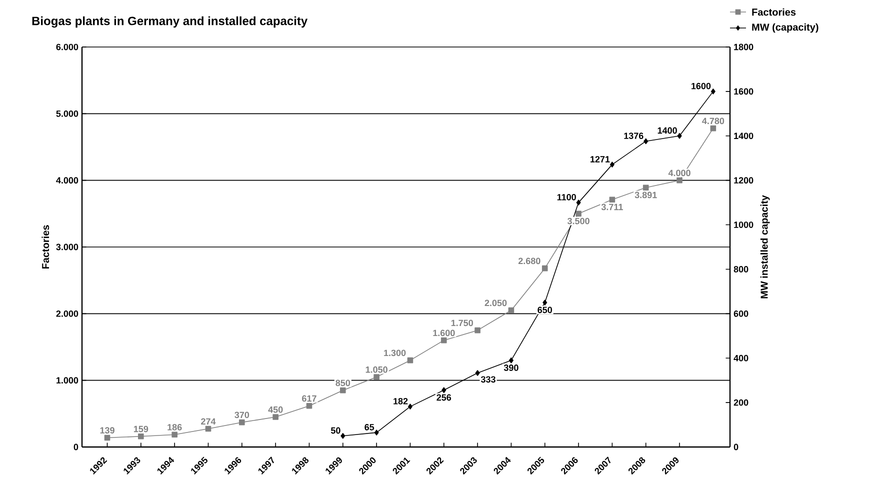  I want to click on data-label: 370, so click(242, 415).